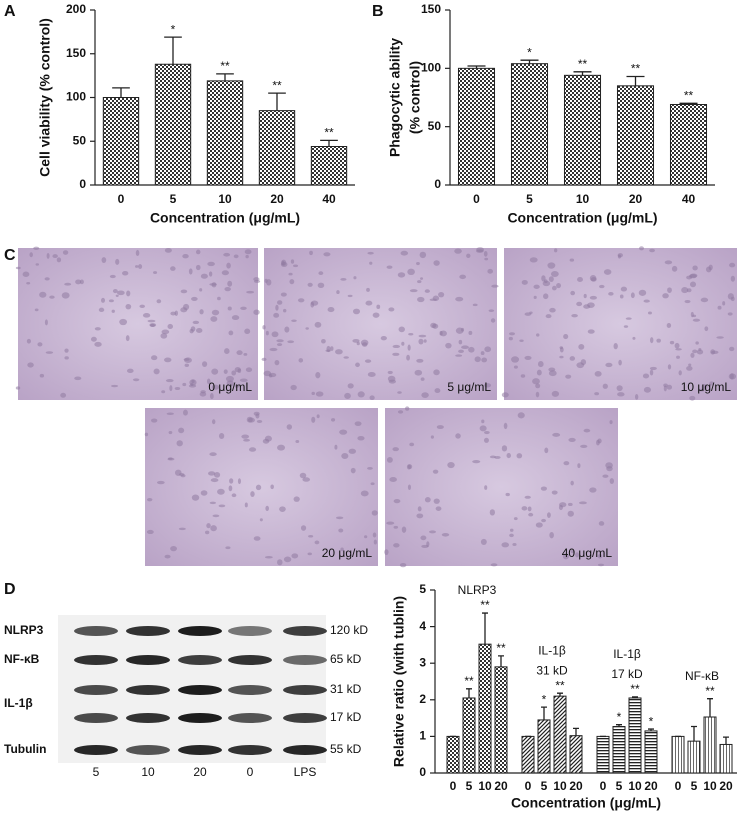 The image size is (739, 817). What do you see at coordinates (431, 9) in the screenshot?
I see `y-tick-label: 150` at bounding box center [431, 9].